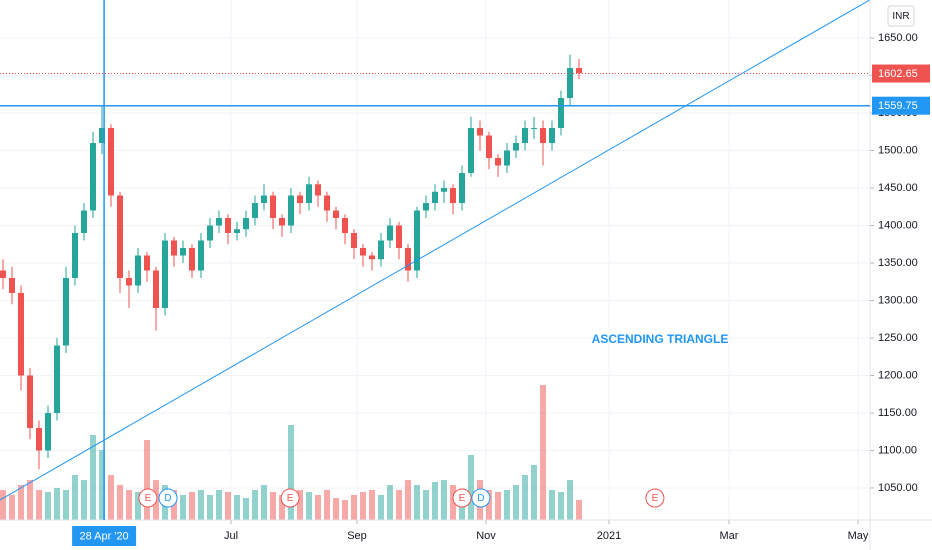 The image size is (932, 550). What do you see at coordinates (898, 263) in the screenshot?
I see `y-tick-label: 1350.00` at bounding box center [898, 263].